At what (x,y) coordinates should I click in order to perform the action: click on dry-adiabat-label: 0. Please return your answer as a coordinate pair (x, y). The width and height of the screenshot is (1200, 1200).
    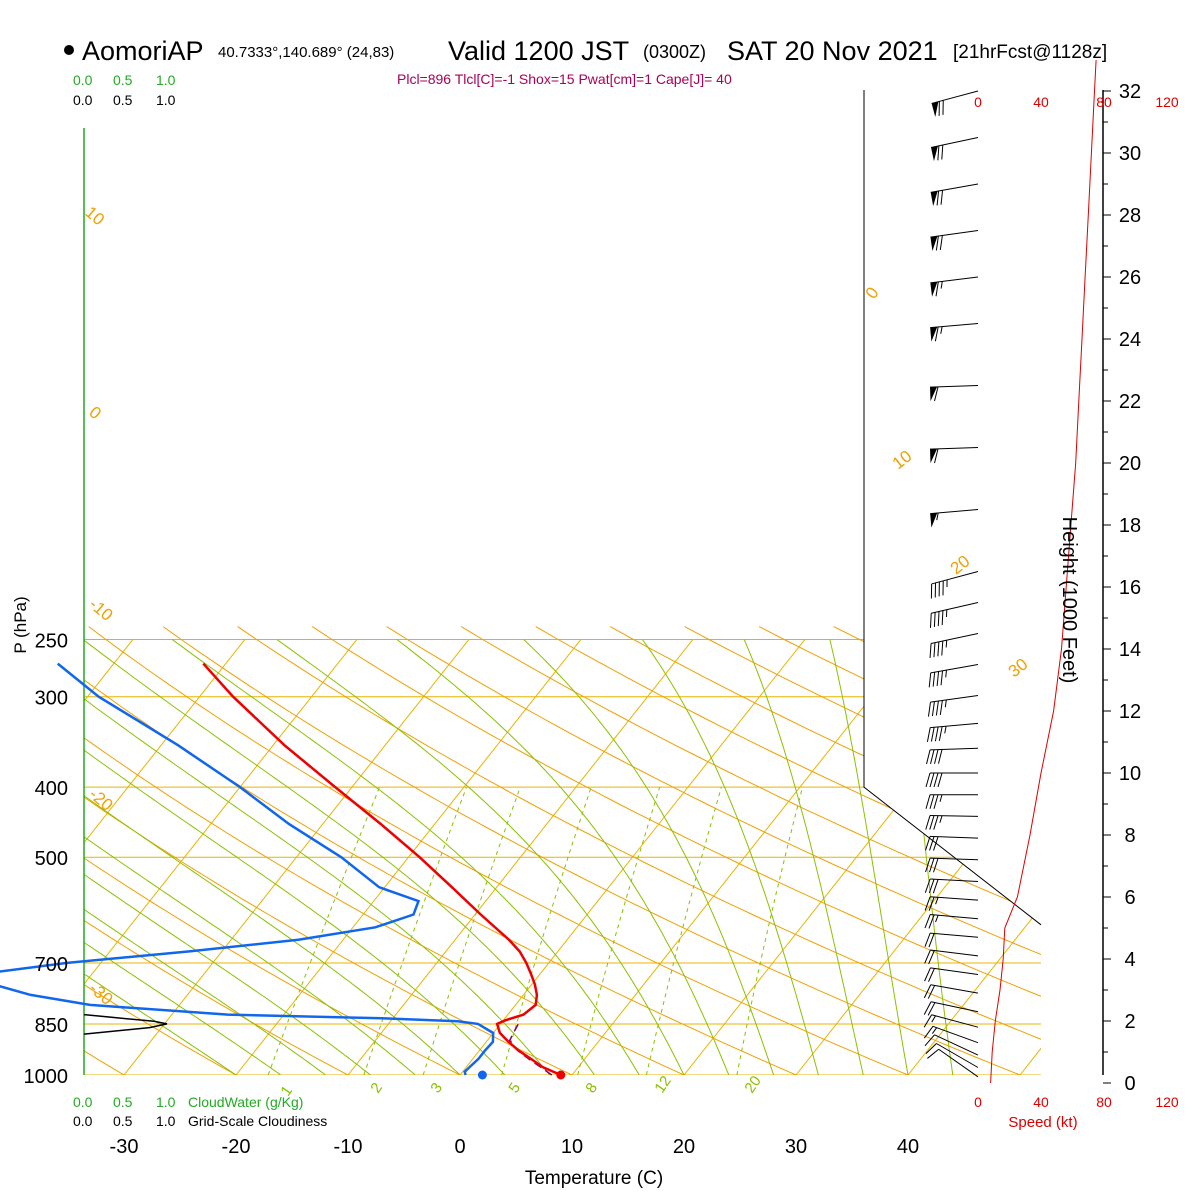
    Looking at the image, I should click on (872, 293).